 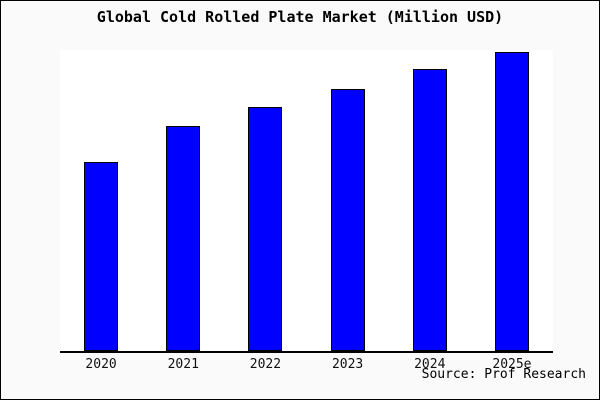 I want to click on bar-slot-2021, so click(x=183, y=200).